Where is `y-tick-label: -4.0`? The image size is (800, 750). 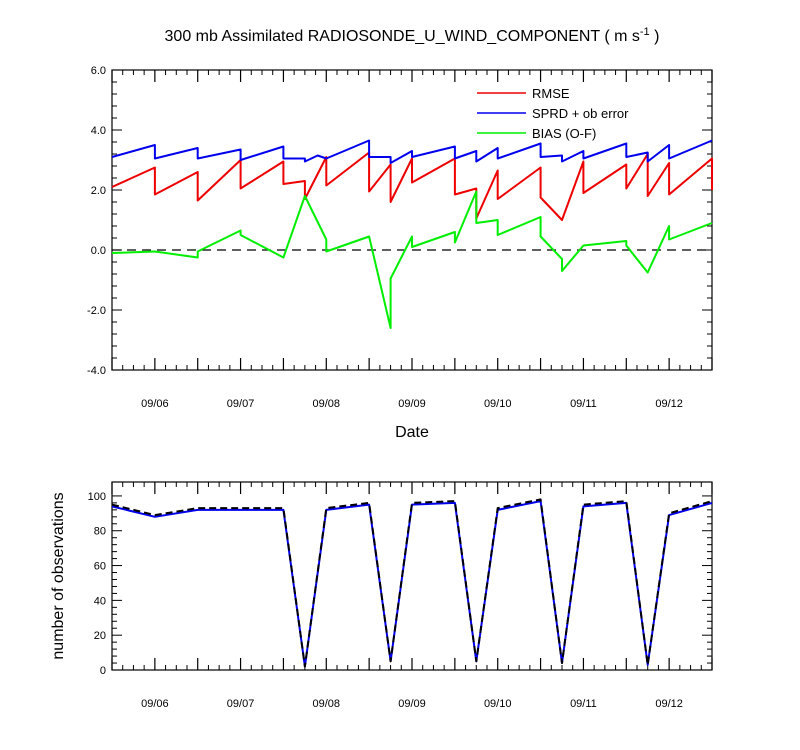 y-tick-label: -4.0 is located at coordinates (96, 371).